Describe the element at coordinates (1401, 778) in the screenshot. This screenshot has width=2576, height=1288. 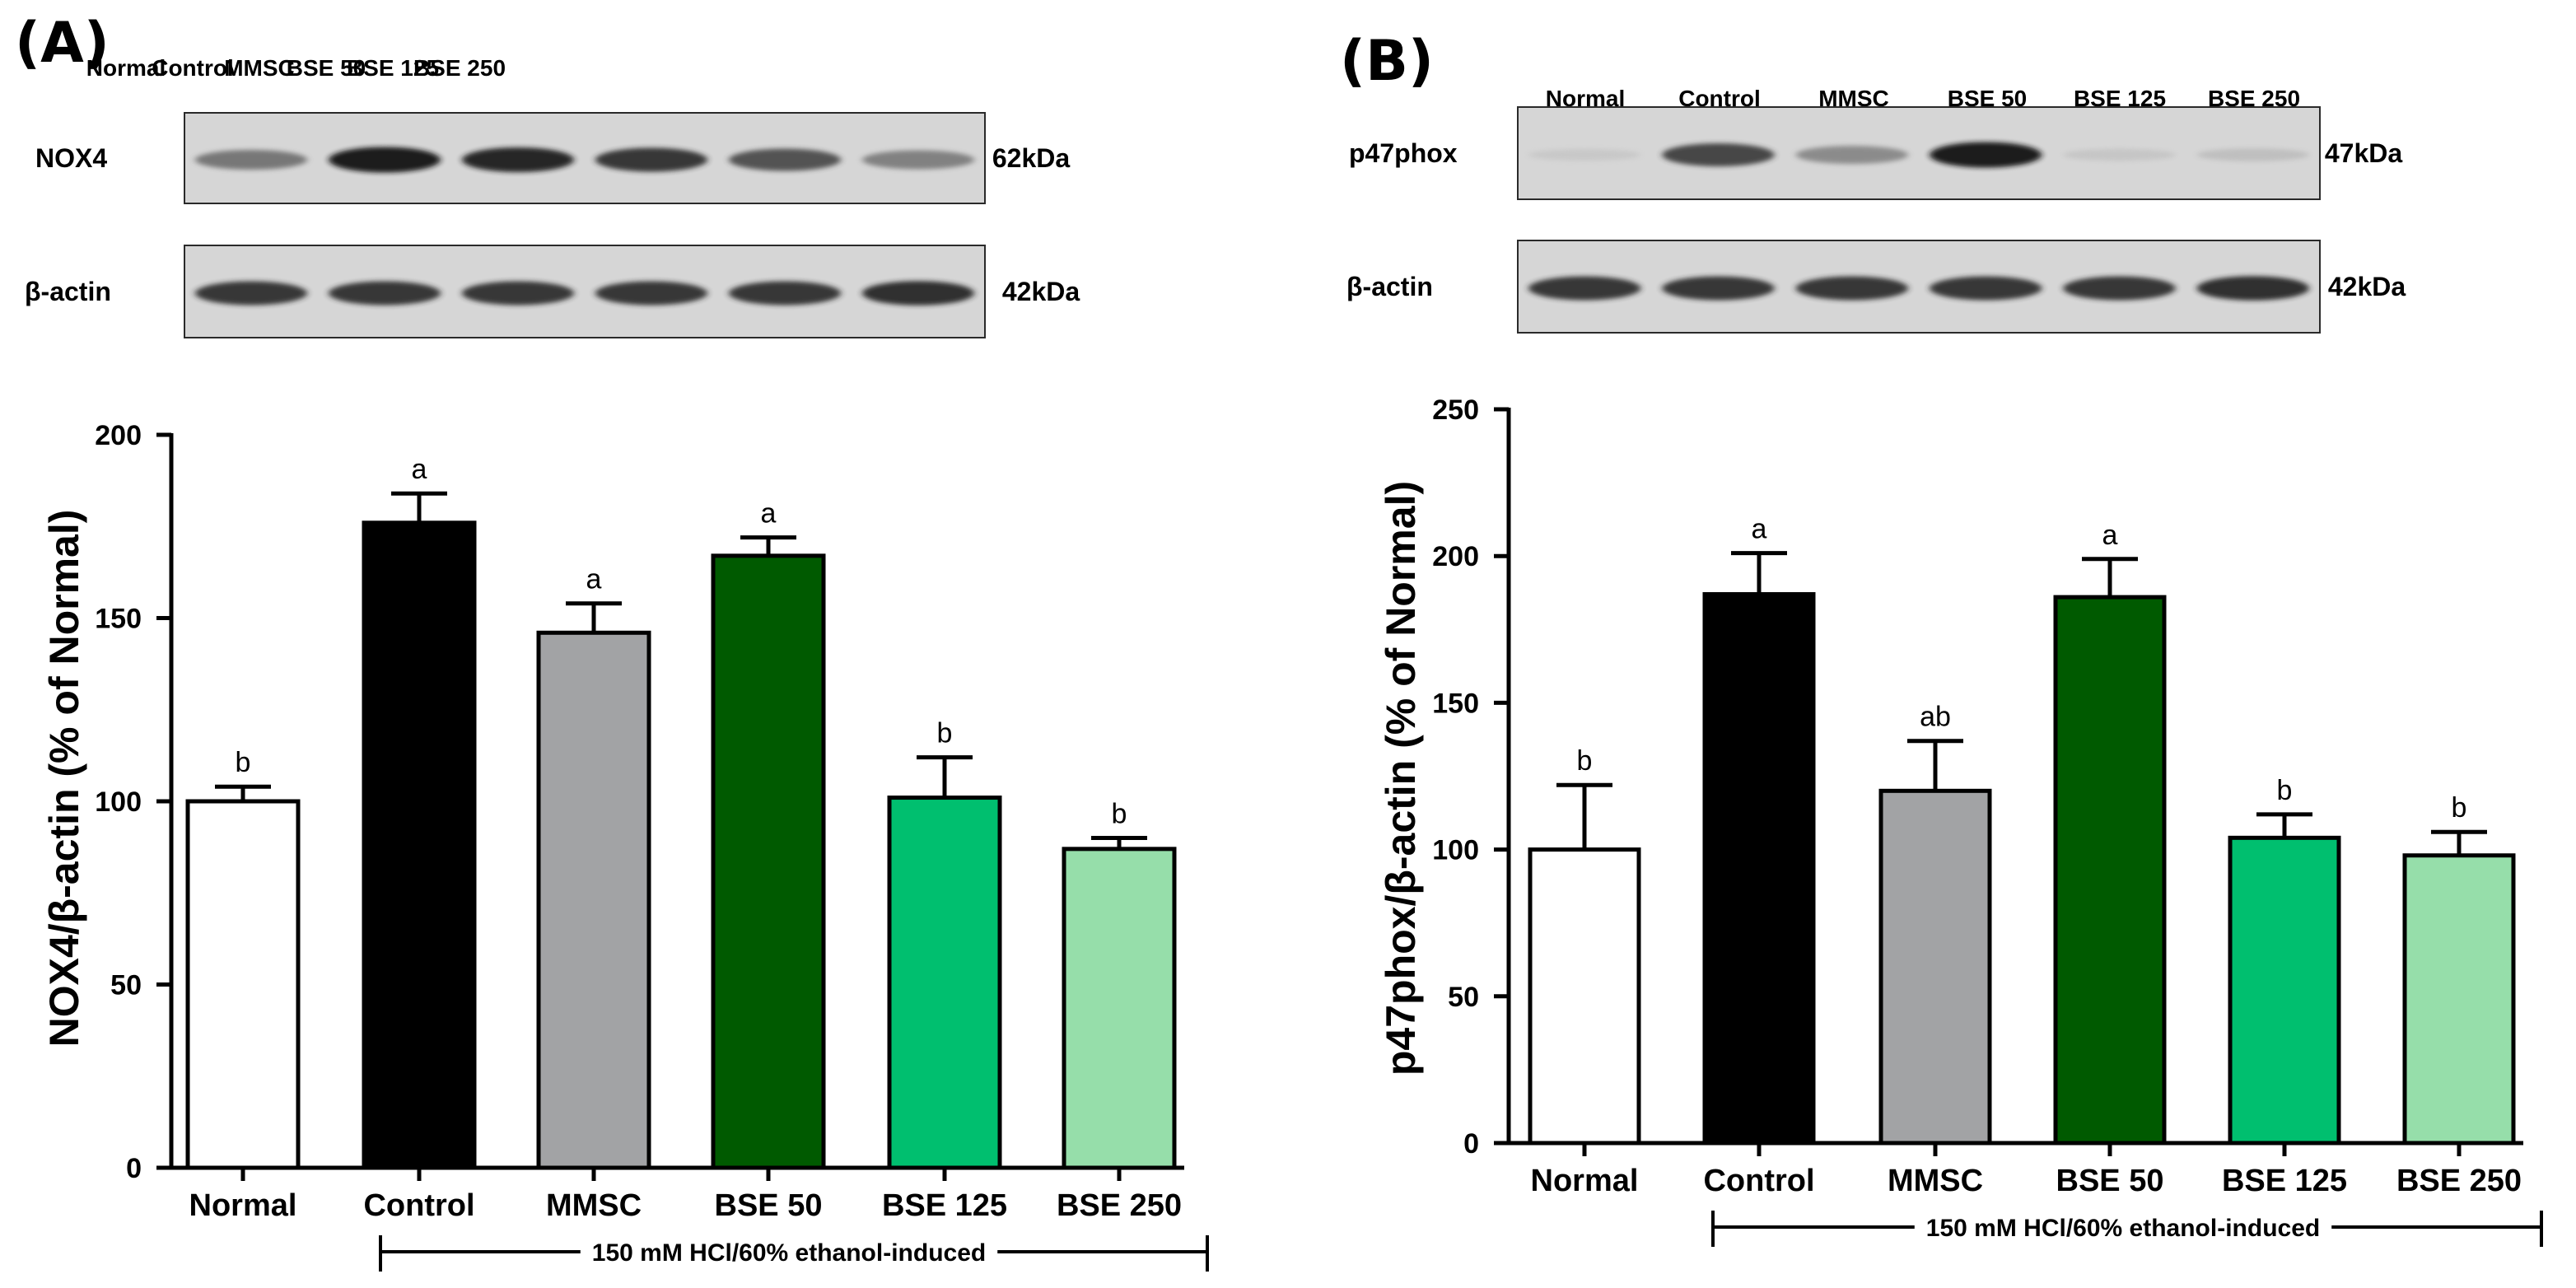
I see `y-axis-label: p47phox/β-actin (% of Normal)` at that location.